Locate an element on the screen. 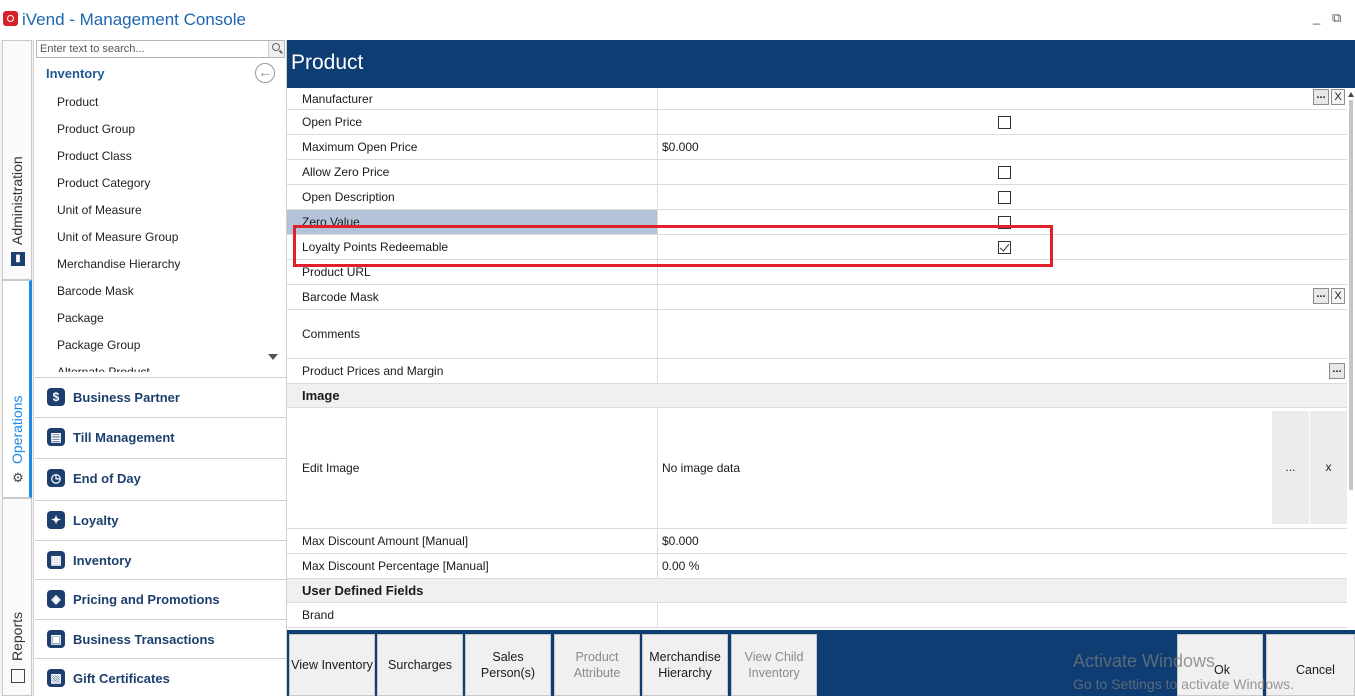  loyalty-points-value is located at coordinates (1002, 247).